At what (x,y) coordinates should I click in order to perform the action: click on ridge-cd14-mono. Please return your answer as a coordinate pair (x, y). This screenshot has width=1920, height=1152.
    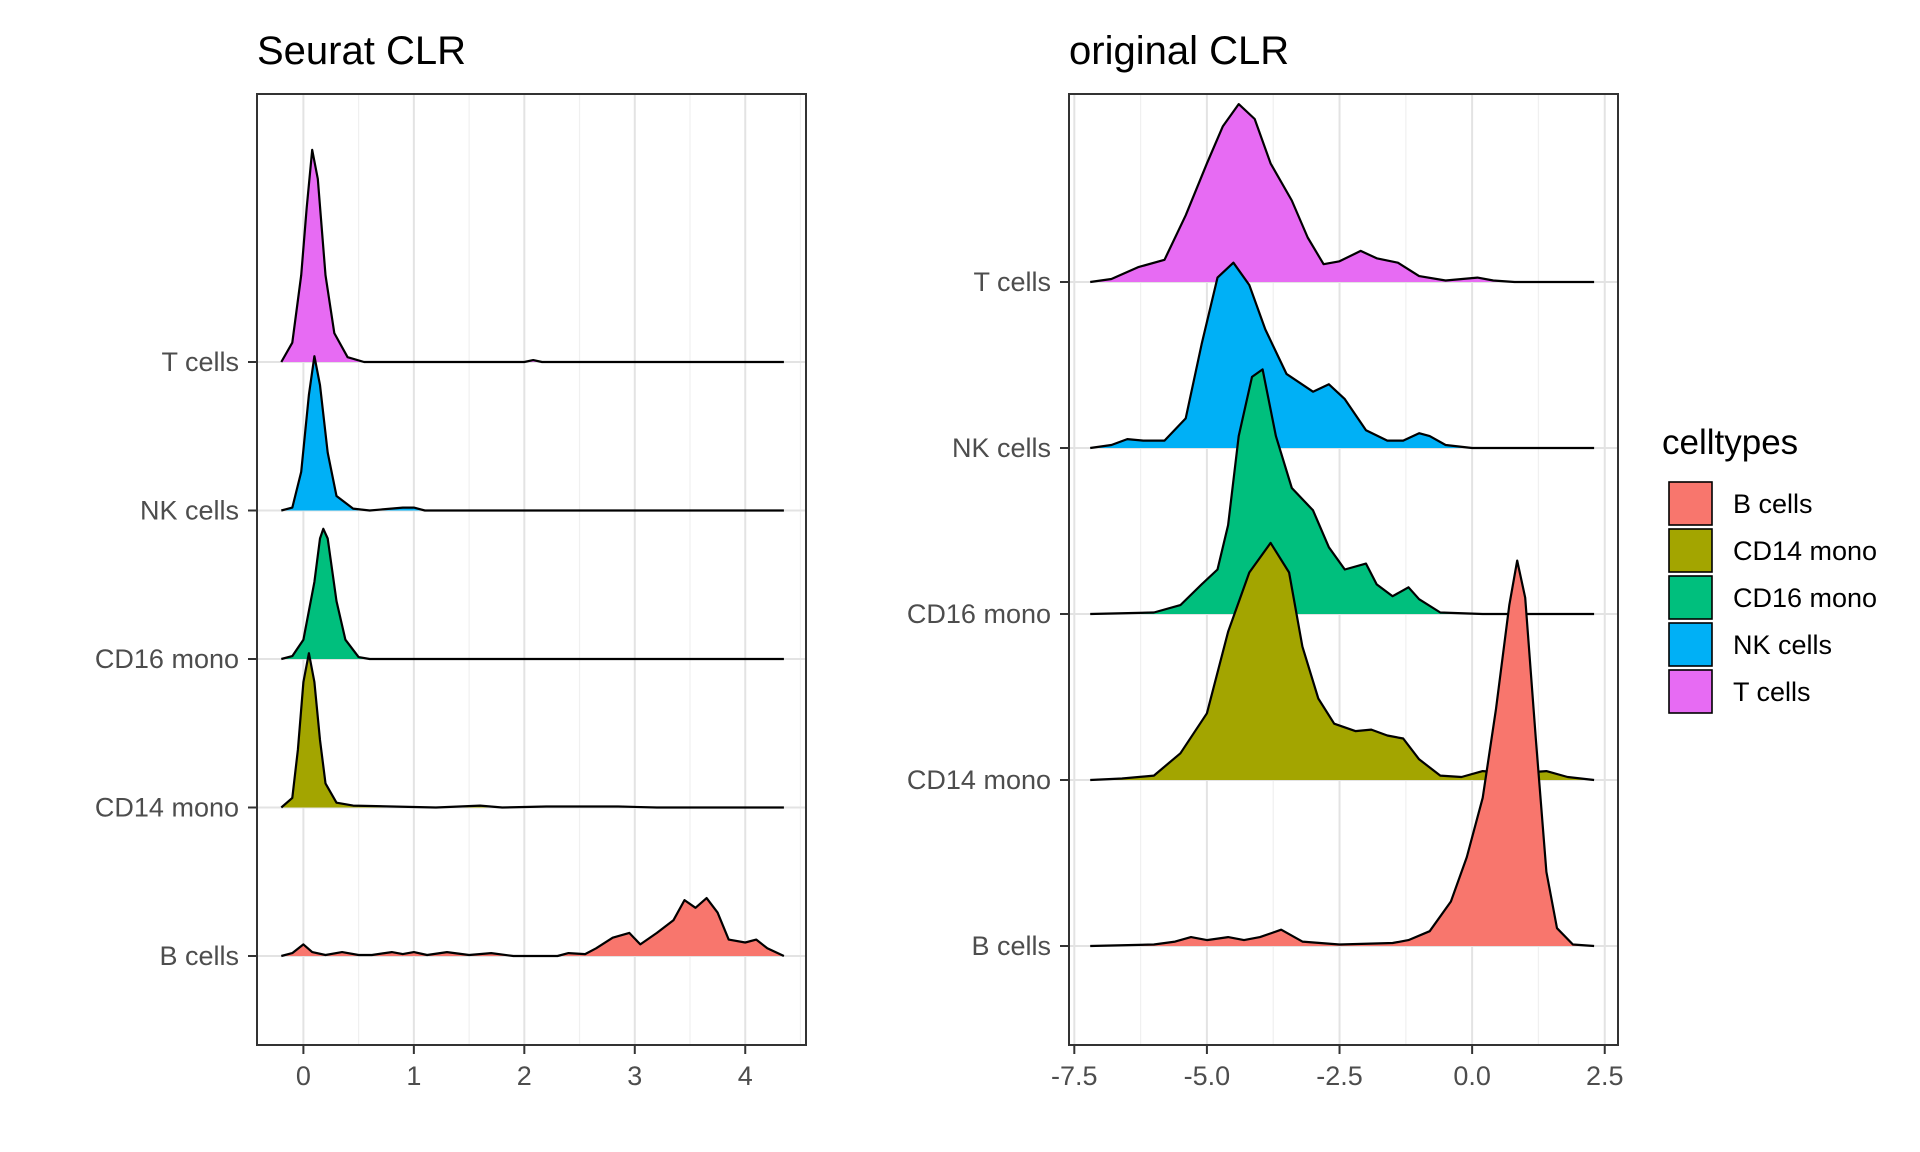
    Looking at the image, I should click on (532, 730).